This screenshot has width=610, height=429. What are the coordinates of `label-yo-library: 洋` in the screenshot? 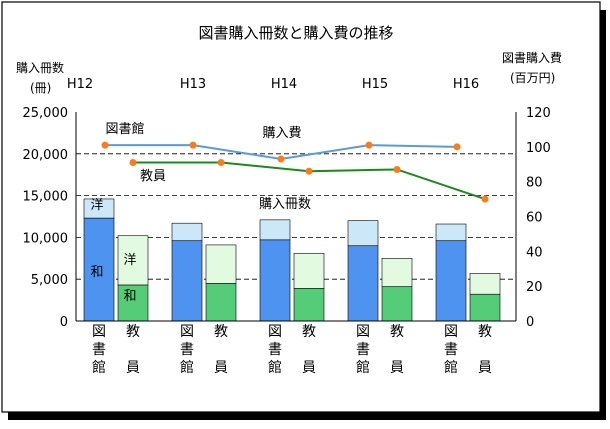 It's located at (96, 205).